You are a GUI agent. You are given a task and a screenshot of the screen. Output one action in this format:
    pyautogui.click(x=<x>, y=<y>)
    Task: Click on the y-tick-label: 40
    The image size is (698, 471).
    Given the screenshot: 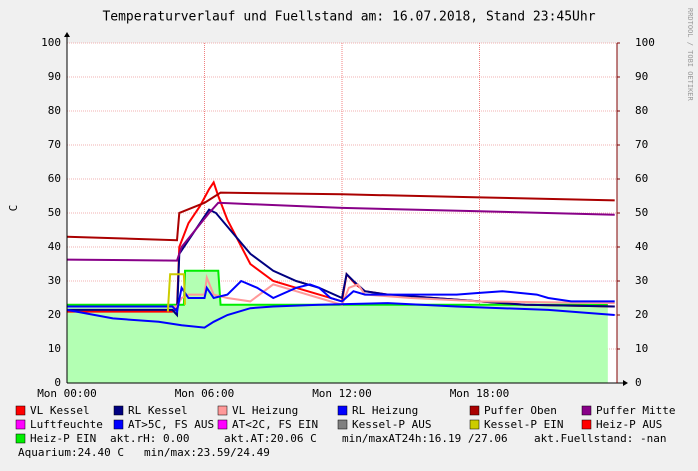 What is the action you would take?
    pyautogui.click(x=54, y=246)
    